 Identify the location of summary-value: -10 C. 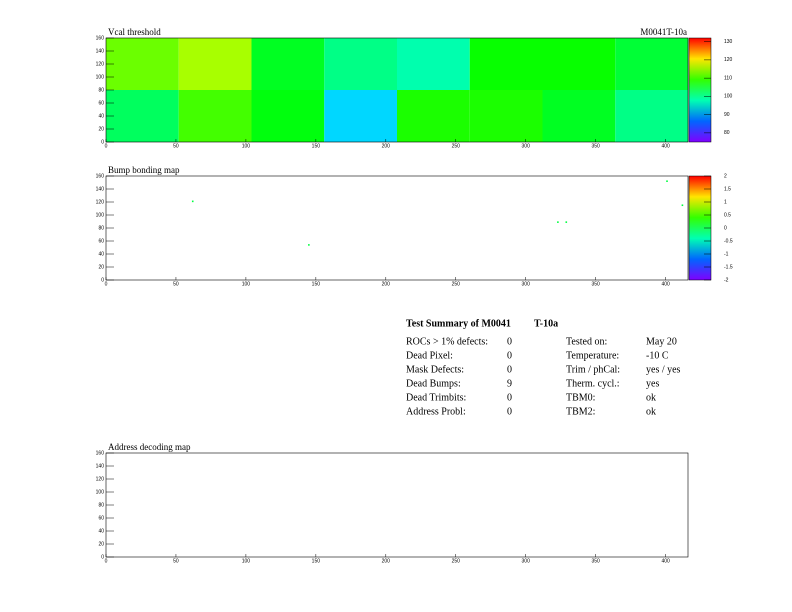
(657, 355).